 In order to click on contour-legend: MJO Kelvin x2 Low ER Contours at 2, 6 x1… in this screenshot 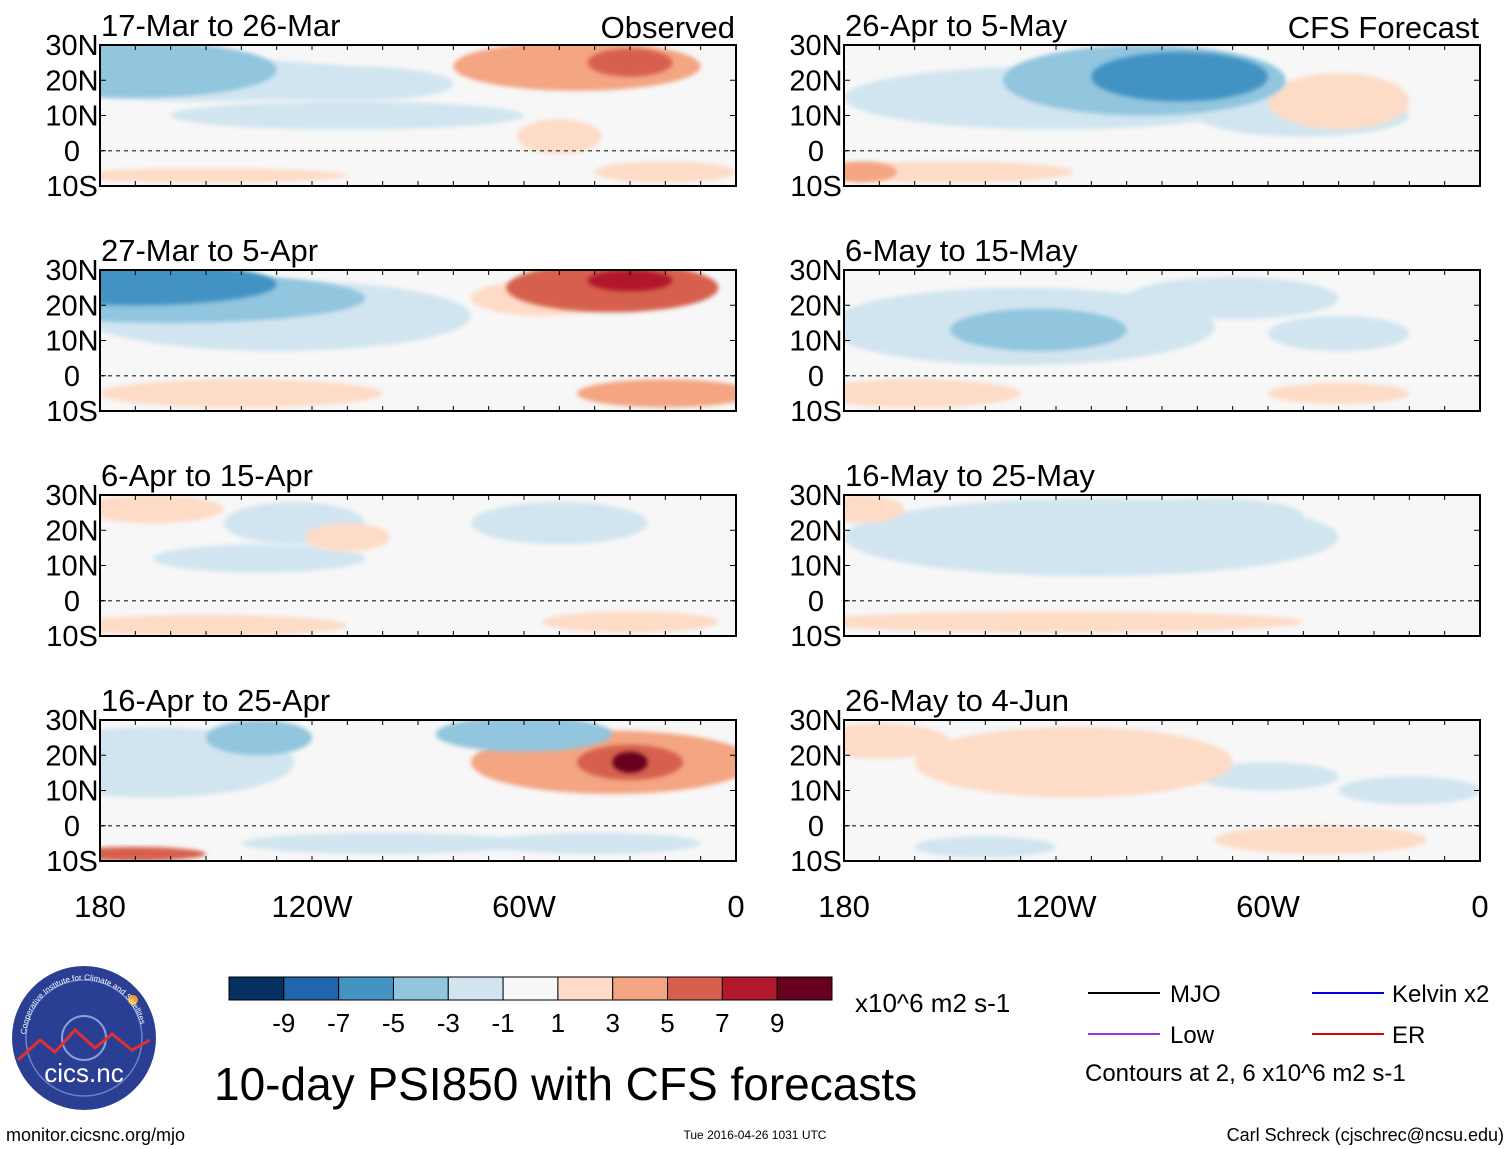, I will do `click(1287, 1034)`.